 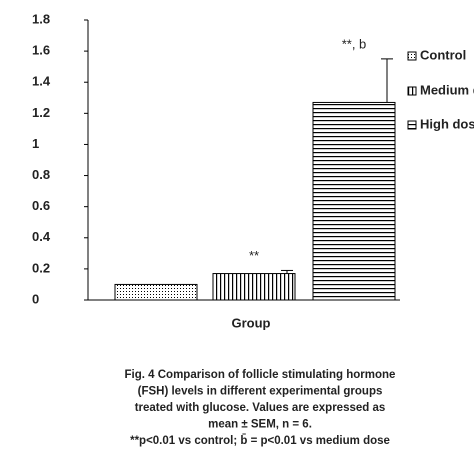 I want to click on y-tick-label: 0.6, so click(x=41, y=205).